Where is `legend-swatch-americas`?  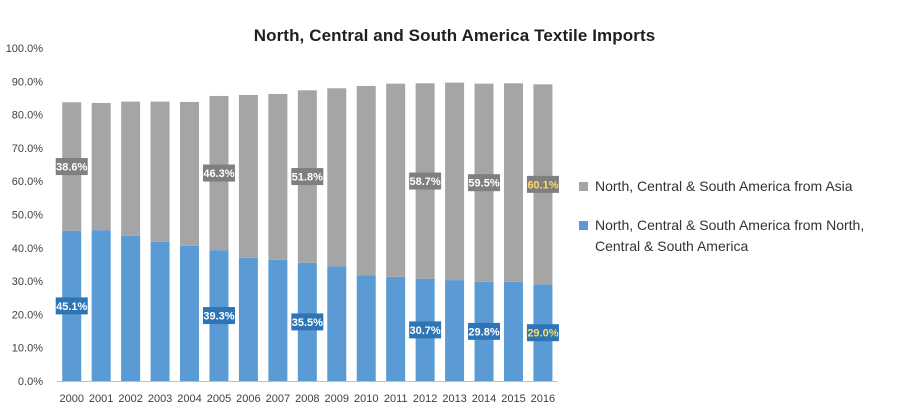 legend-swatch-americas is located at coordinates (583, 225).